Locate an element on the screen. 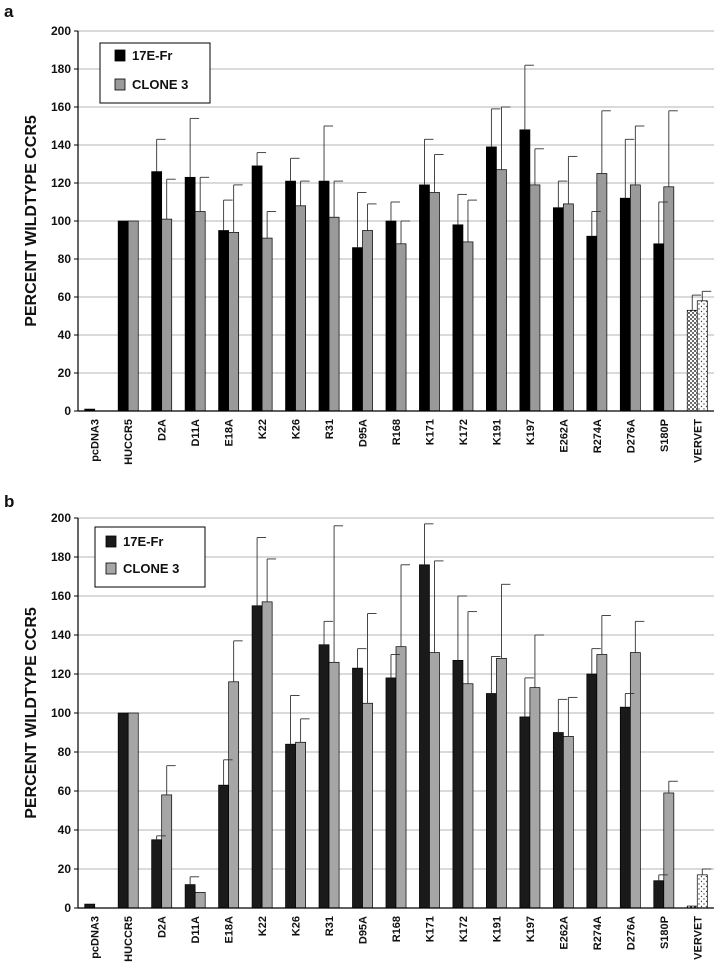 The height and width of the screenshot is (969, 719). panel-a-y-tick-label: 60 is located at coordinates (65, 297).